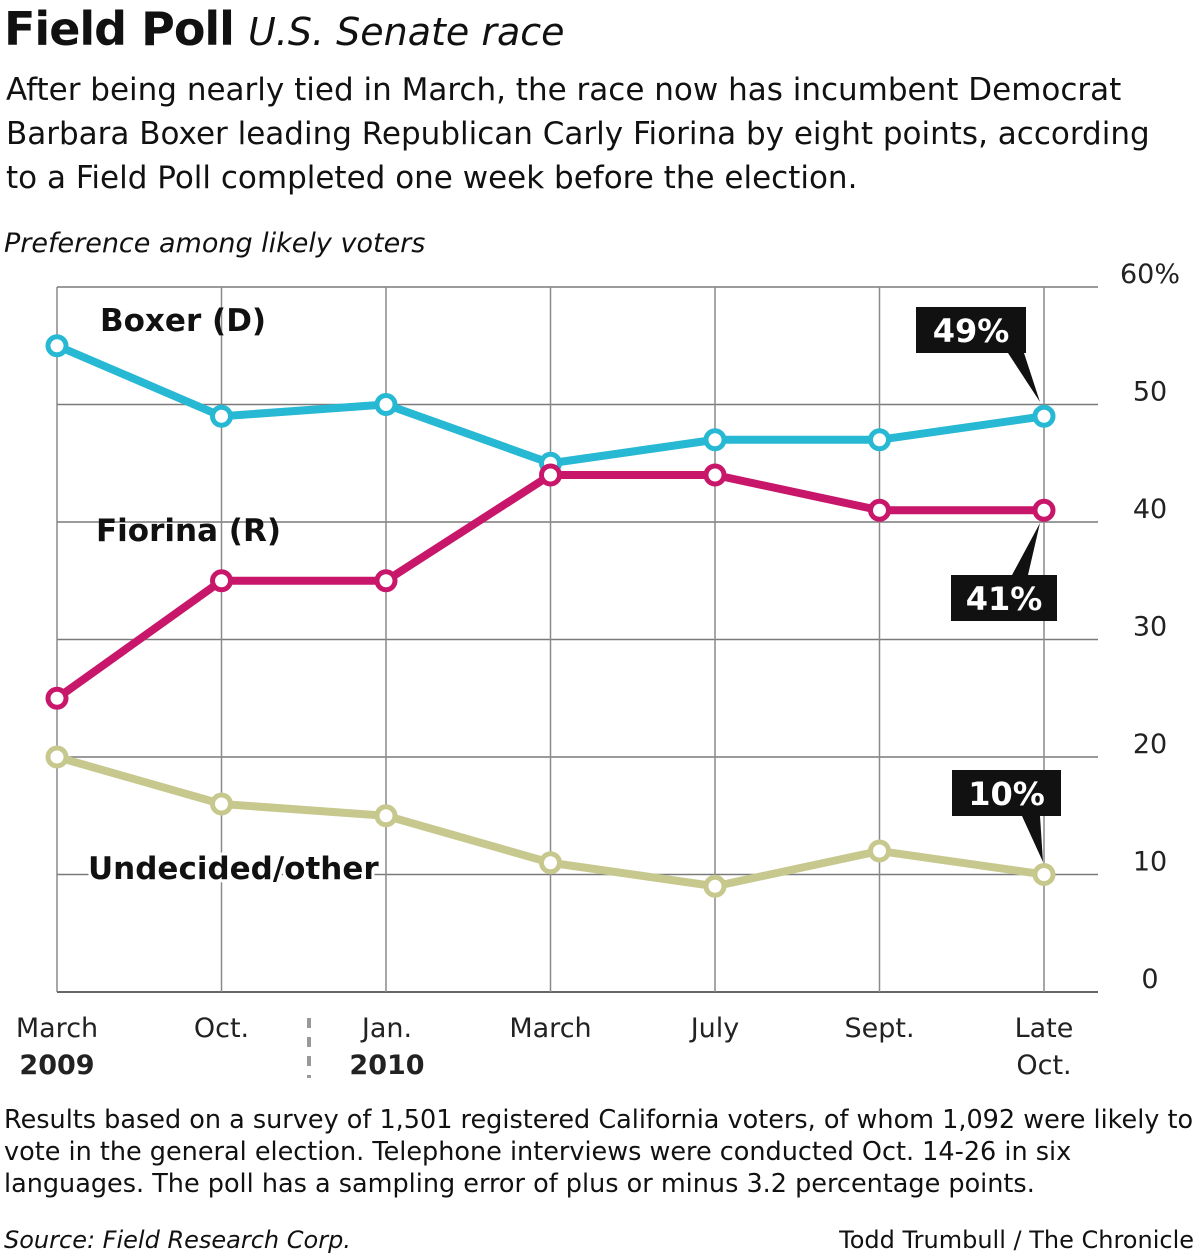  I want to click on y-tick-label: 10, so click(1150, 862).